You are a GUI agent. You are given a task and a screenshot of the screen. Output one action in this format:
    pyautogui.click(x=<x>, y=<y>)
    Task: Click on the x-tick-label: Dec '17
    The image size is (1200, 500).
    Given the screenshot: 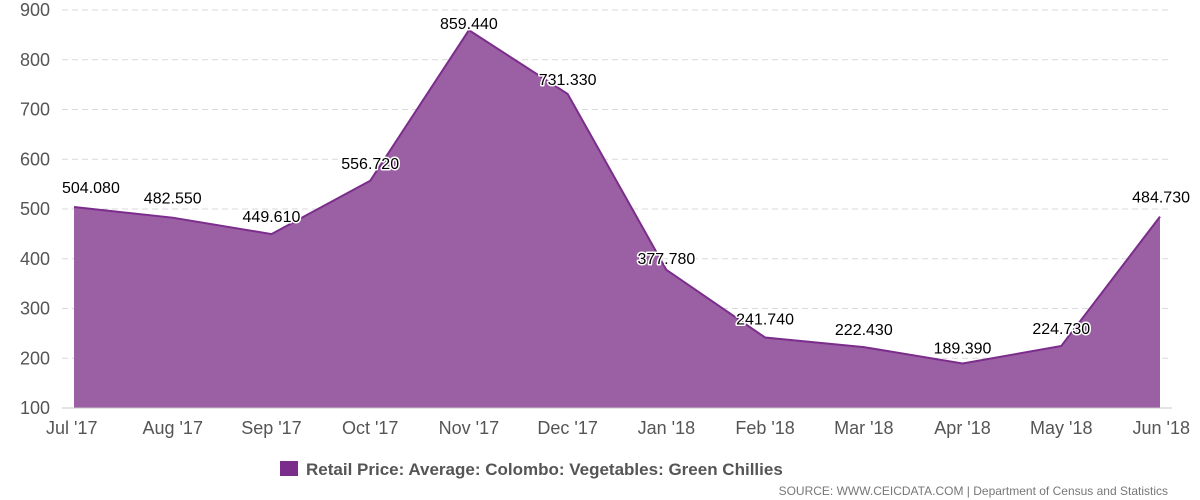 What is the action you would take?
    pyautogui.click(x=567, y=428)
    